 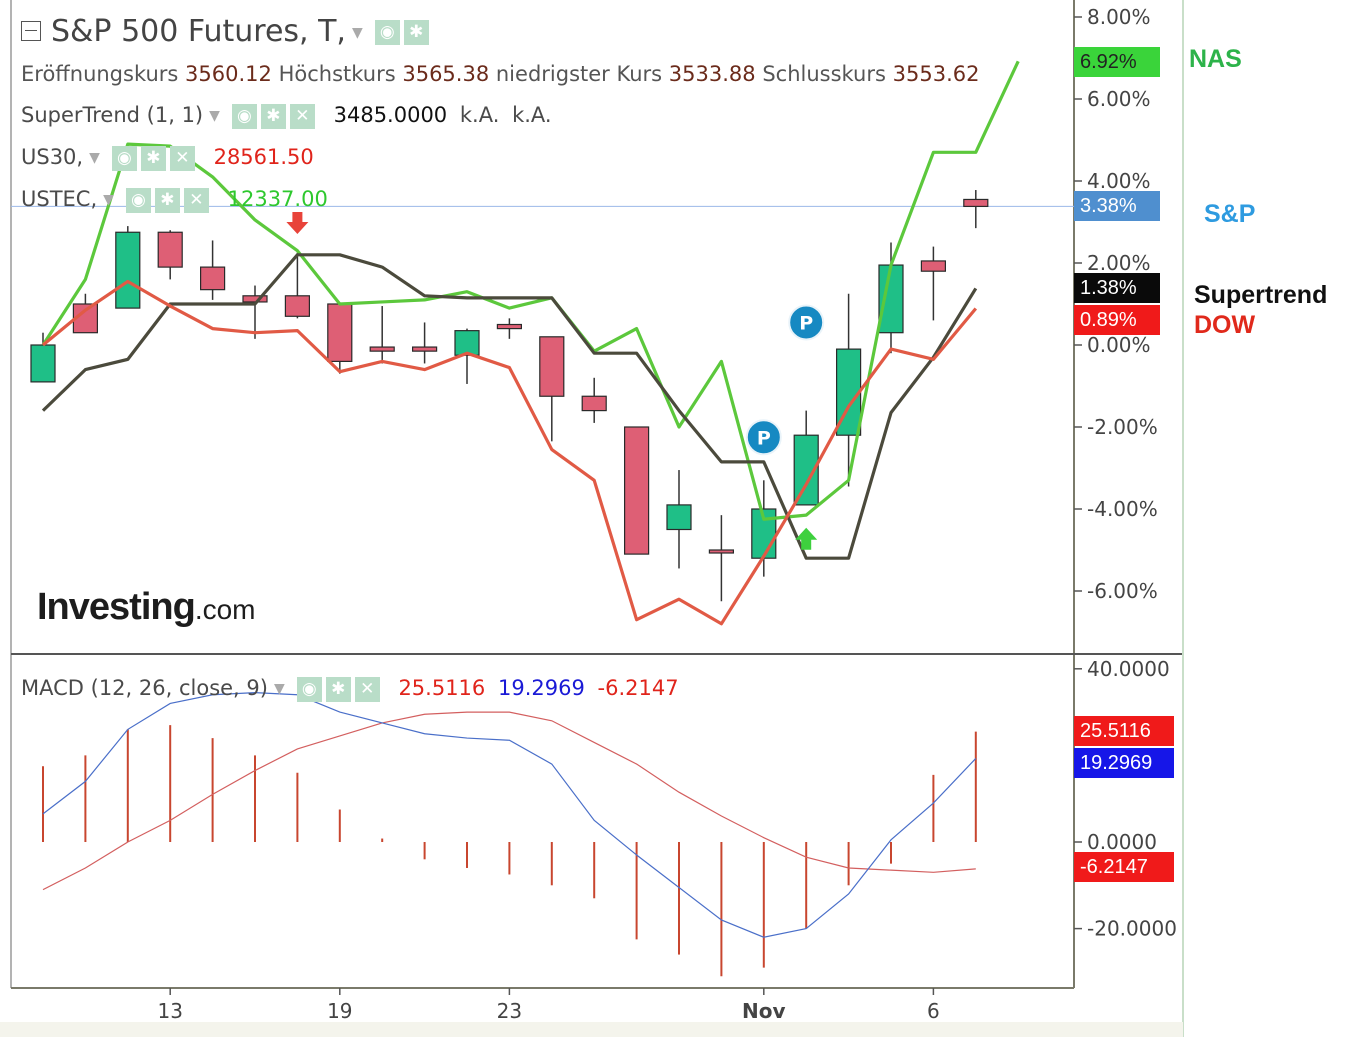 What do you see at coordinates (446, 74) in the screenshot?
I see `high-value: 3565.38` at bounding box center [446, 74].